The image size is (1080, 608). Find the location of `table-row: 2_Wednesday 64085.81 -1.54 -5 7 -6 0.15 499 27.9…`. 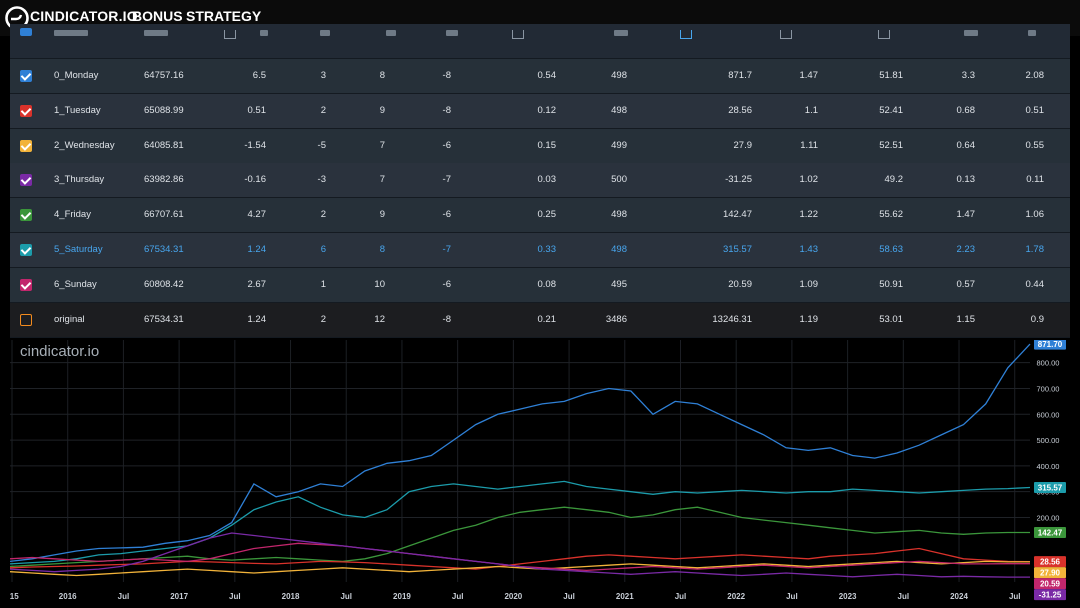

table-row: 2_Wednesday 64085.81 -1.54 -5 7 -6 0.15 499 27.9… is located at coordinates (540, 146).